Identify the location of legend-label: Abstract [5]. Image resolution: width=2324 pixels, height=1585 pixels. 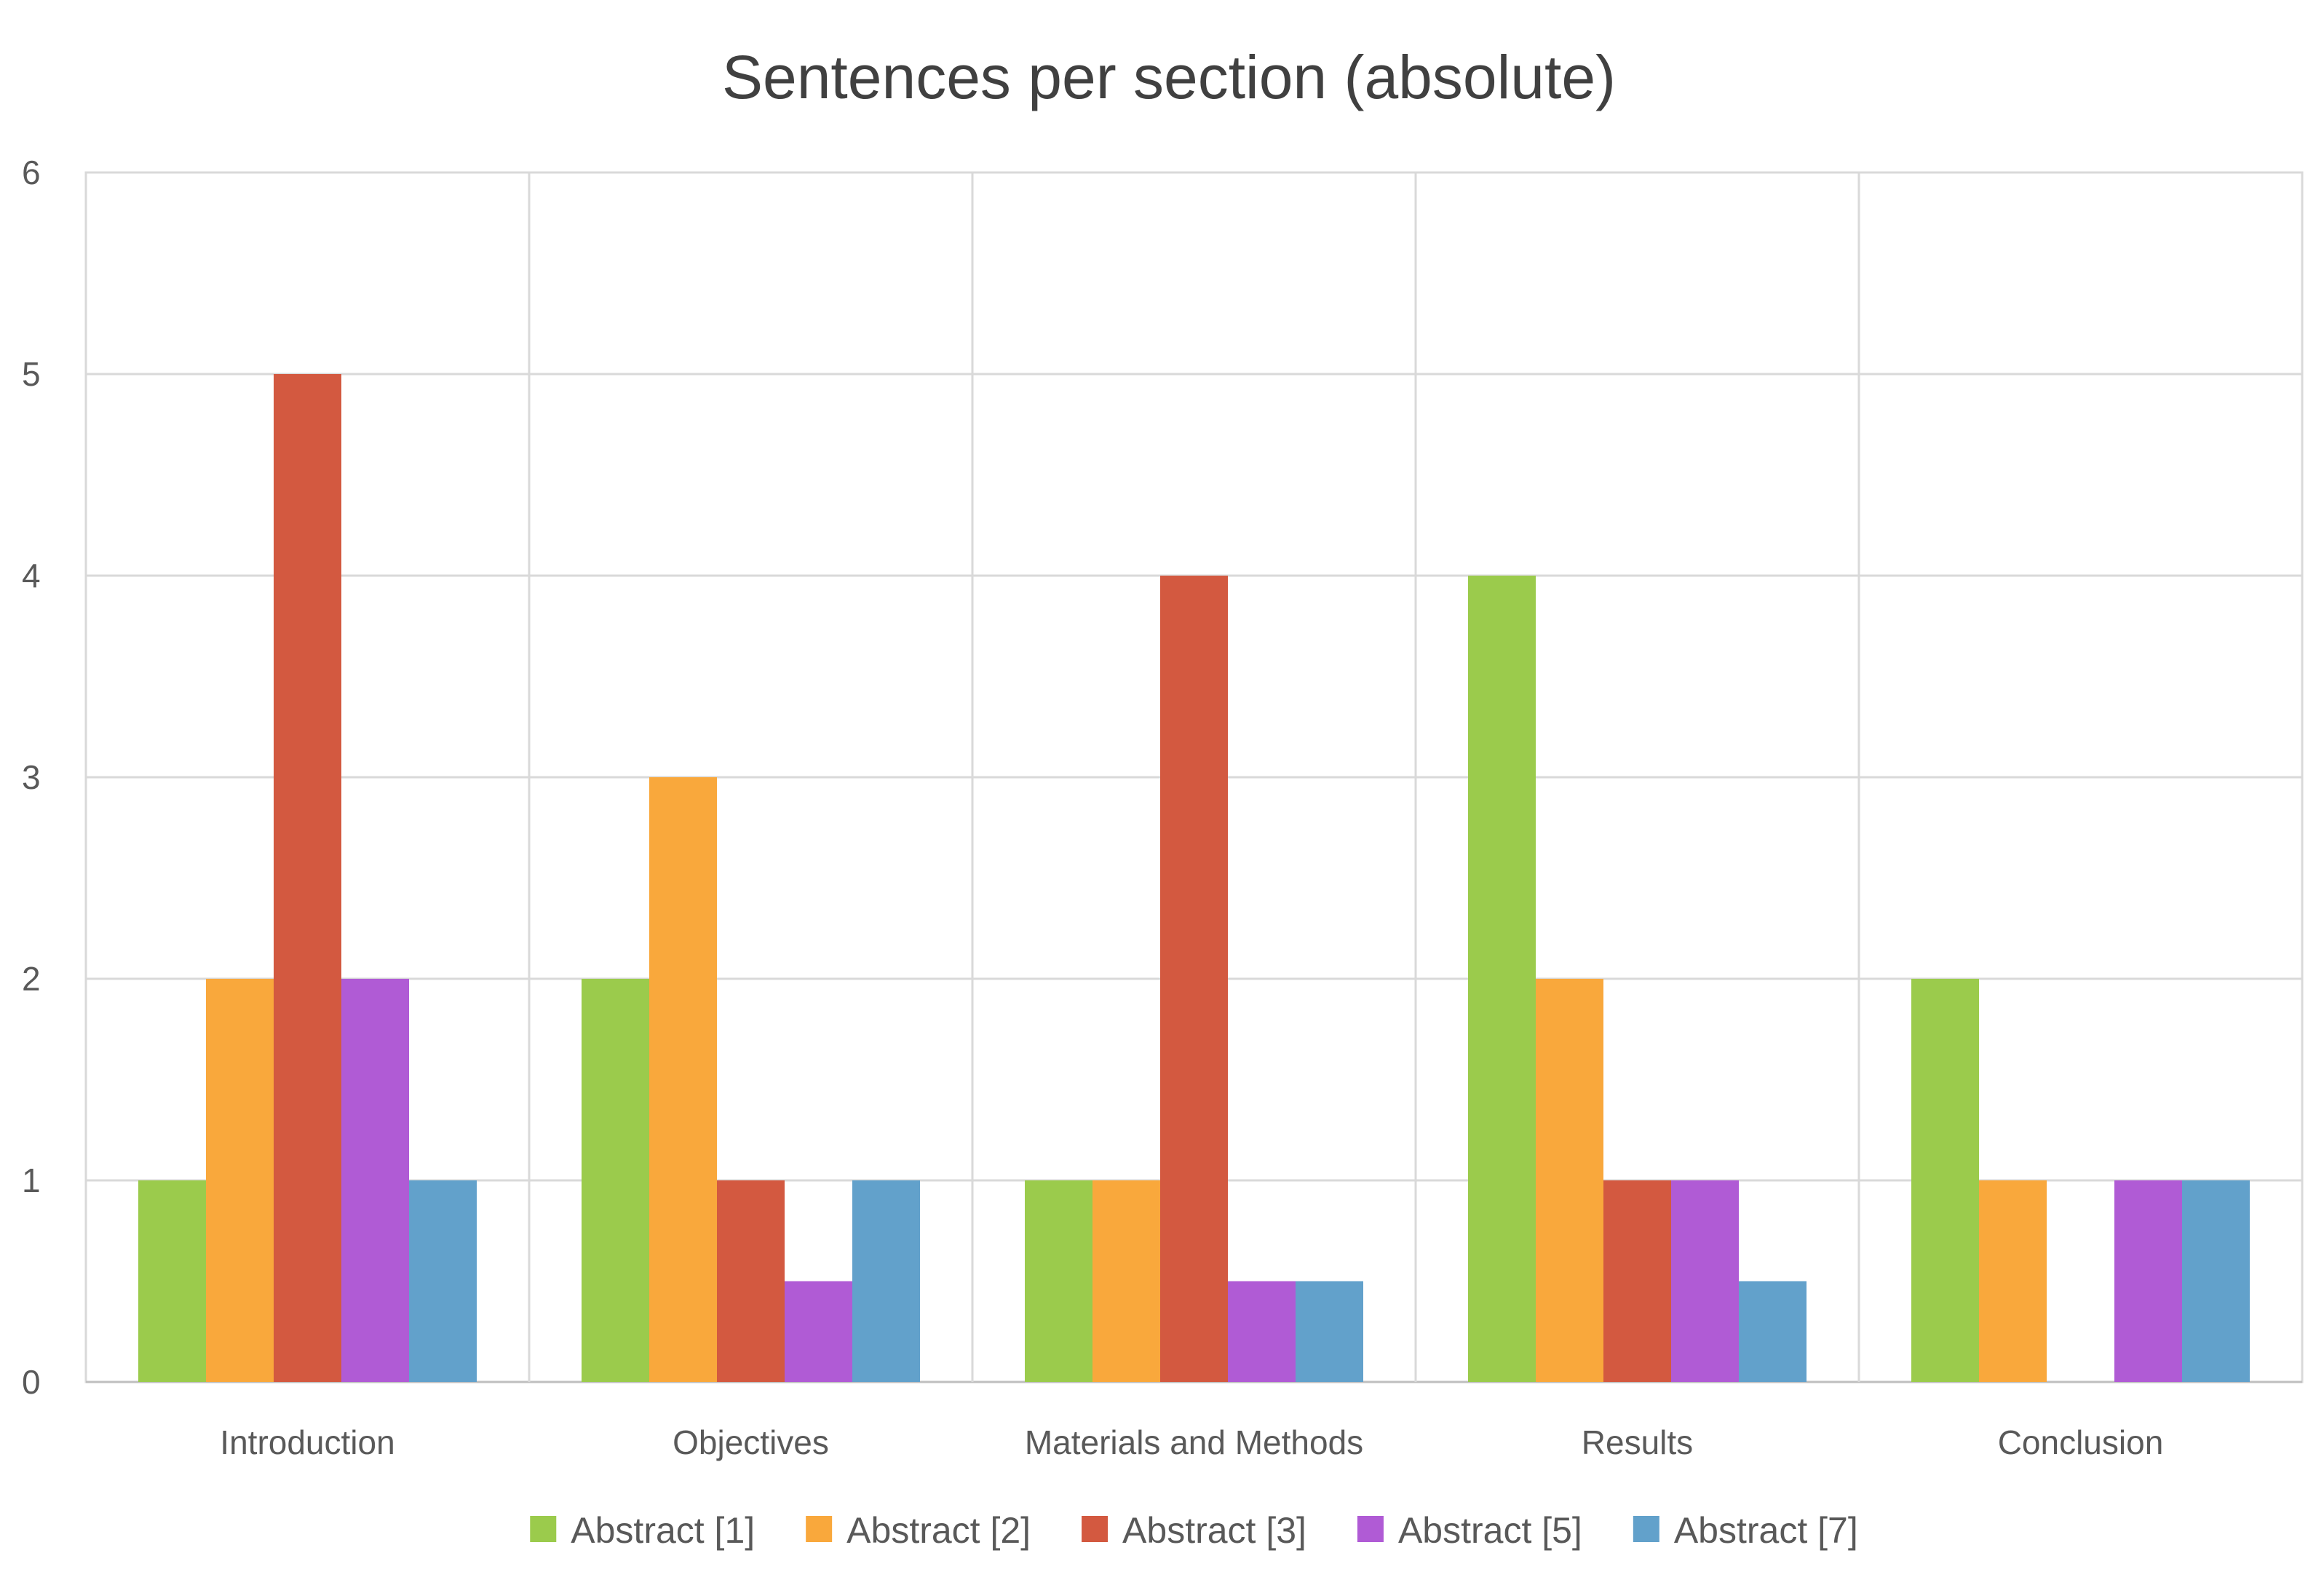
(1490, 1530).